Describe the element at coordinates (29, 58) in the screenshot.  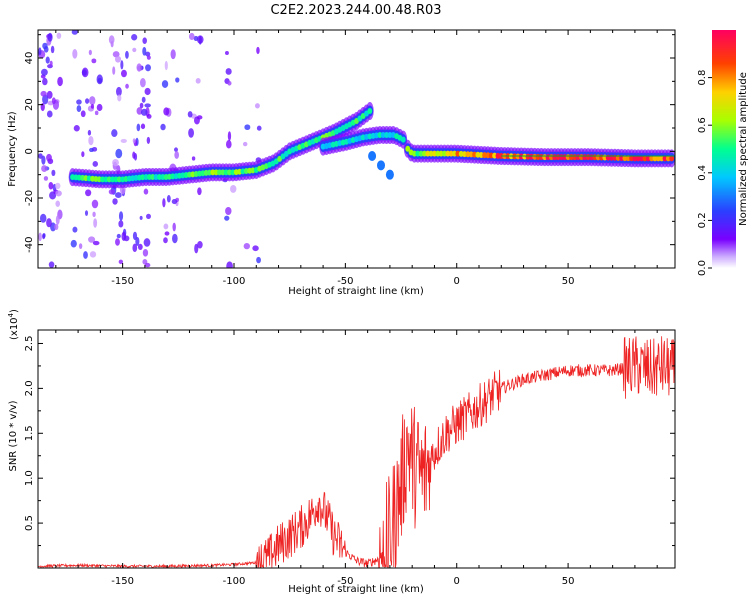
I see `y-tick-label: 40` at that location.